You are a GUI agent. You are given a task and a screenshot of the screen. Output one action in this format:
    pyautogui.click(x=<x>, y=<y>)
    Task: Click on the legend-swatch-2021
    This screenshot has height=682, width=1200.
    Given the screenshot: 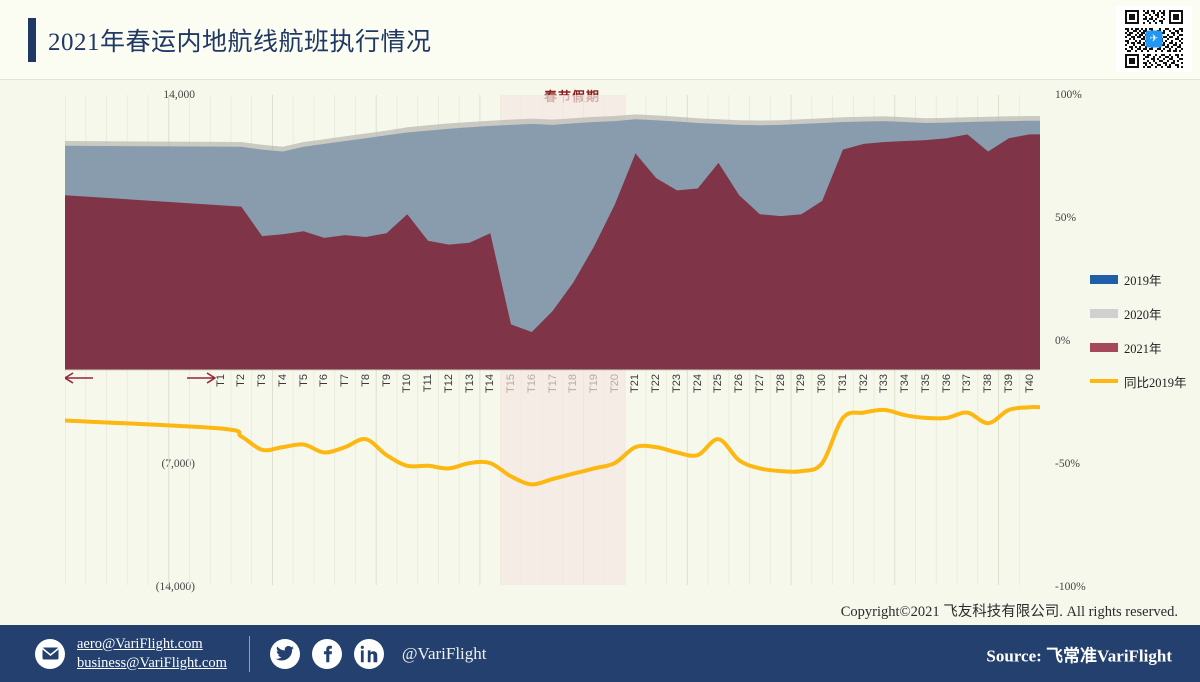 What is the action you would take?
    pyautogui.click(x=1104, y=347)
    